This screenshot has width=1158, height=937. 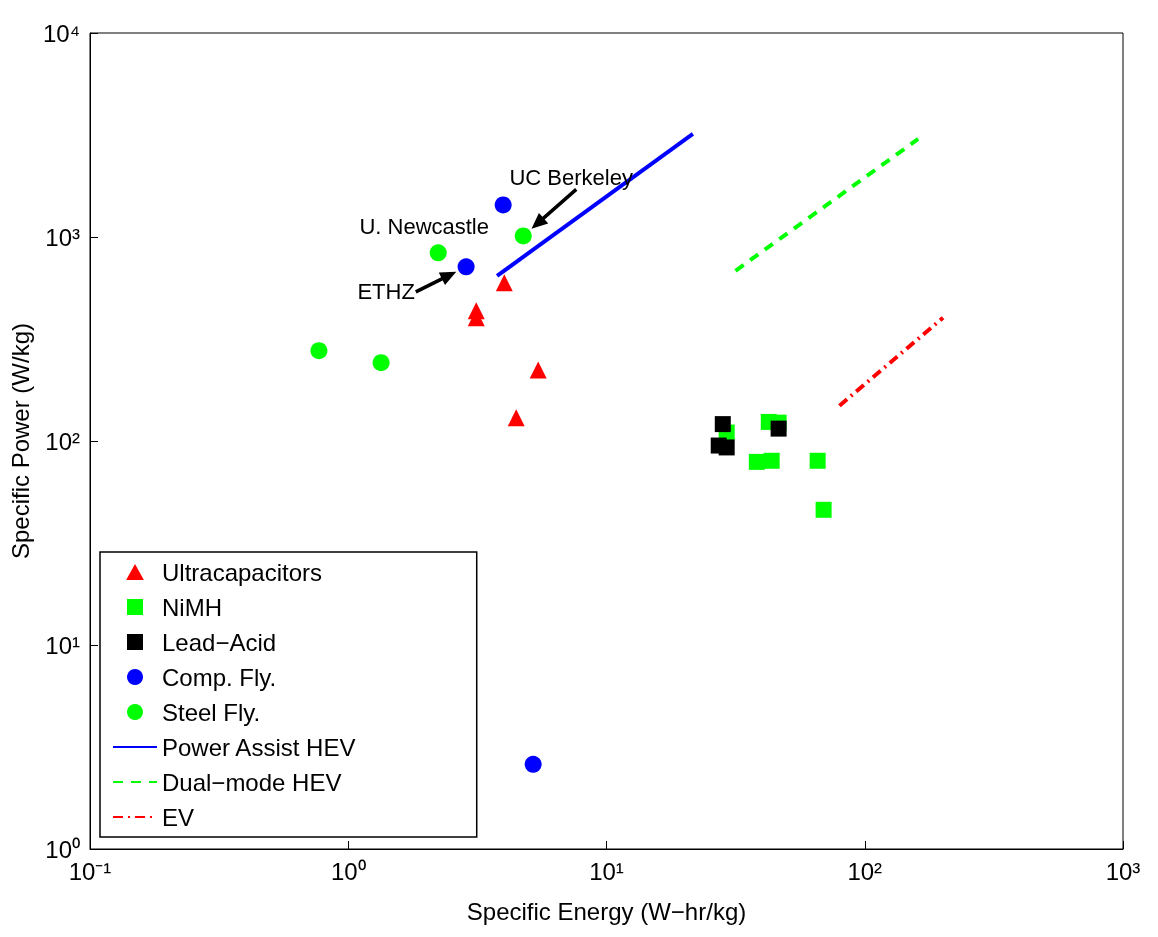 I want to click on y-tick-label: 10³, so click(x=63, y=237).